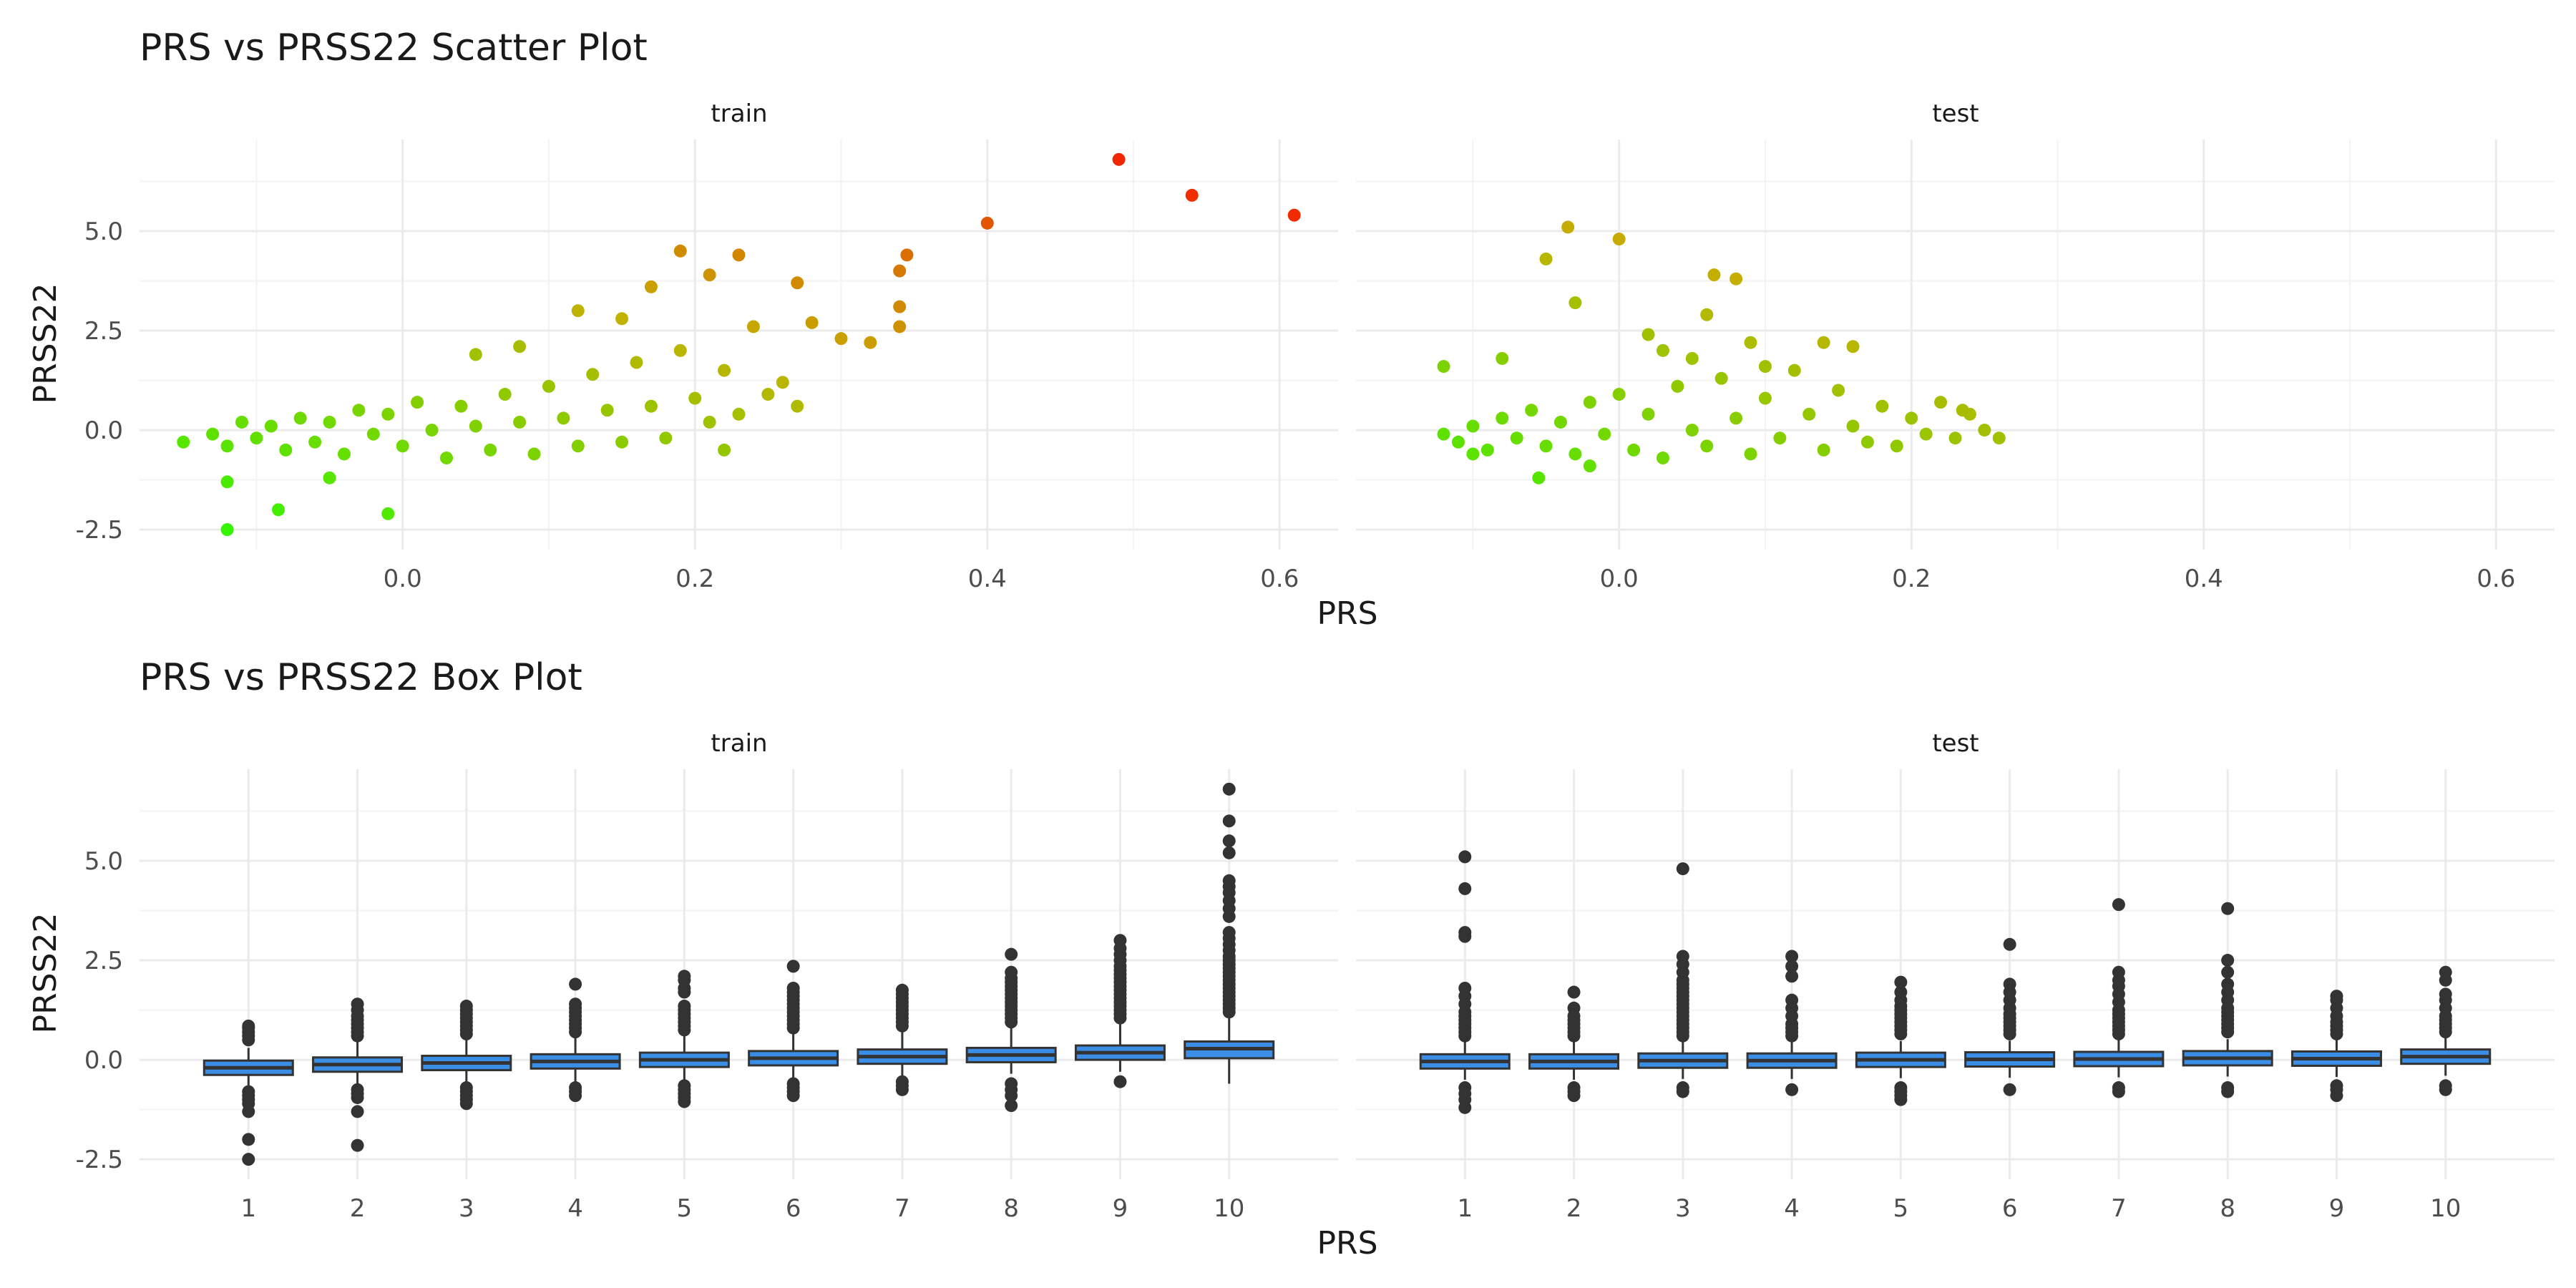 The image size is (2576, 1288). I want to click on x-tick-label: 8, so click(1011, 1208).